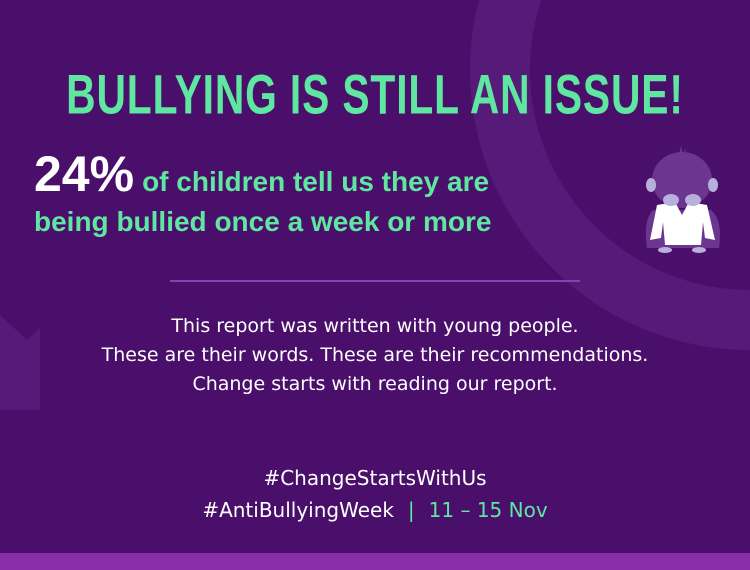 The image size is (750, 570). Describe the element at coordinates (375, 281) in the screenshot. I see `divider` at that location.